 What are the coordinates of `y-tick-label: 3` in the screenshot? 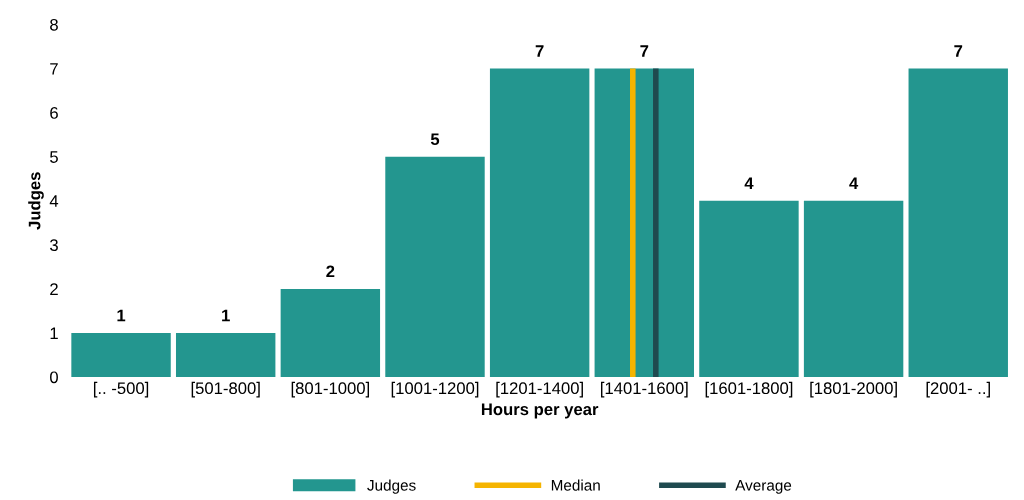 It's located at (53, 245).